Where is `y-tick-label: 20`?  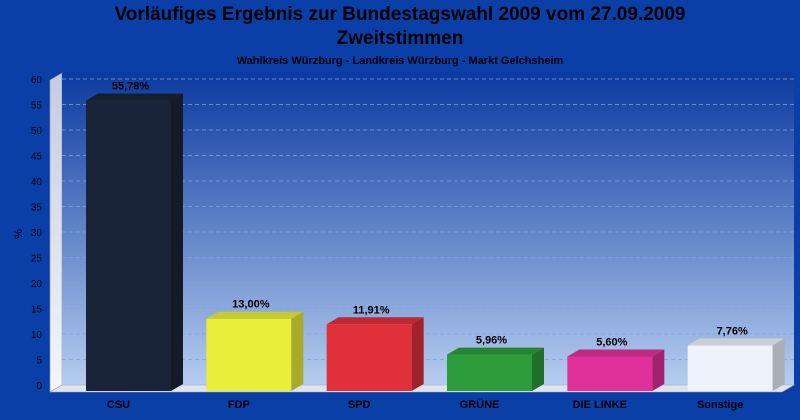 y-tick-label: 20 is located at coordinates (37, 284).